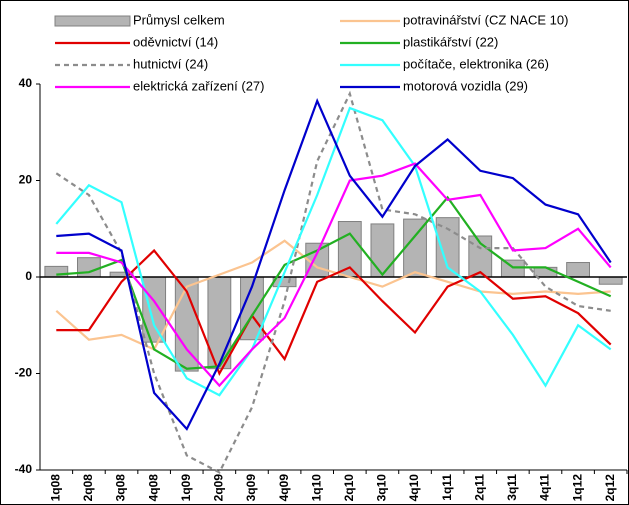 Image resolution: width=629 pixels, height=505 pixels. What do you see at coordinates (26, 180) in the screenshot?
I see `y-tick-label: 20` at bounding box center [26, 180].